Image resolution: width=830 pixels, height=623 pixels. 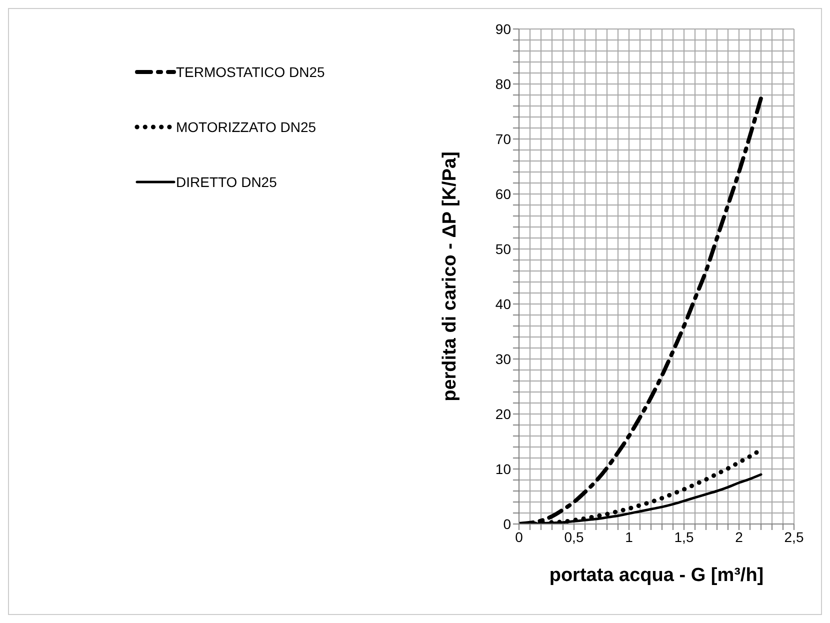 What do you see at coordinates (503, 468) in the screenshot?
I see `y-tick-label: 10` at bounding box center [503, 468].